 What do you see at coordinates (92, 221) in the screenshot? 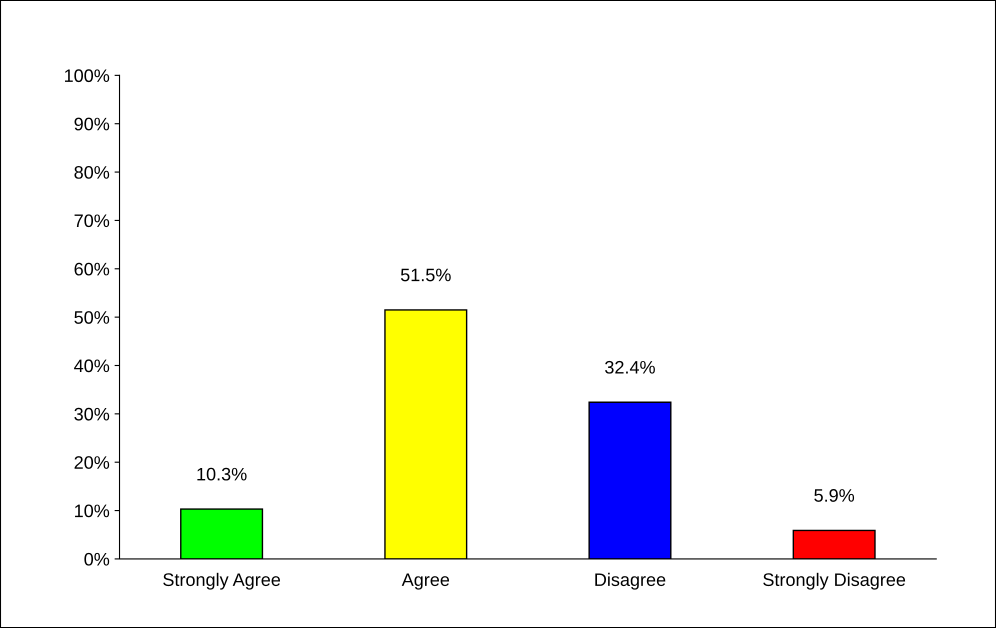
I see `y-tick-label: 70%` at bounding box center [92, 221].